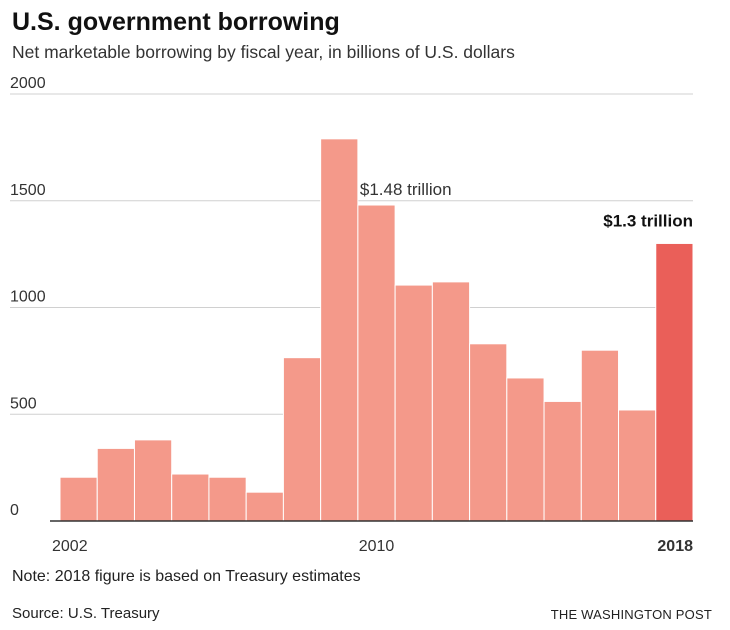 The height and width of the screenshot is (630, 730). I want to click on publisher-credit: THE WASHINGTON POST, so click(631, 614).